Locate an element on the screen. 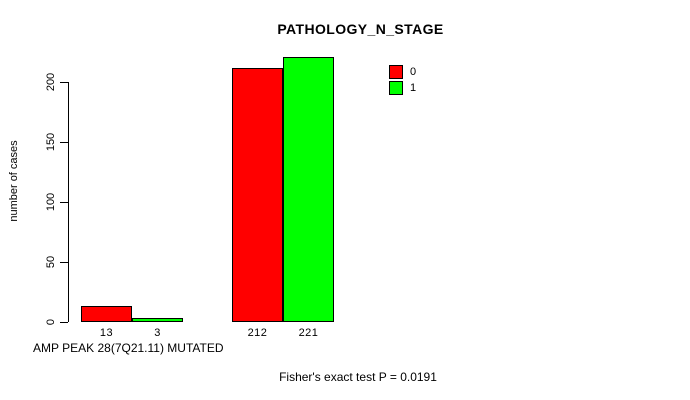 Image resolution: width=690 pixels, height=400 pixels. y-tick-label-text: 50 is located at coordinates (51, 262).